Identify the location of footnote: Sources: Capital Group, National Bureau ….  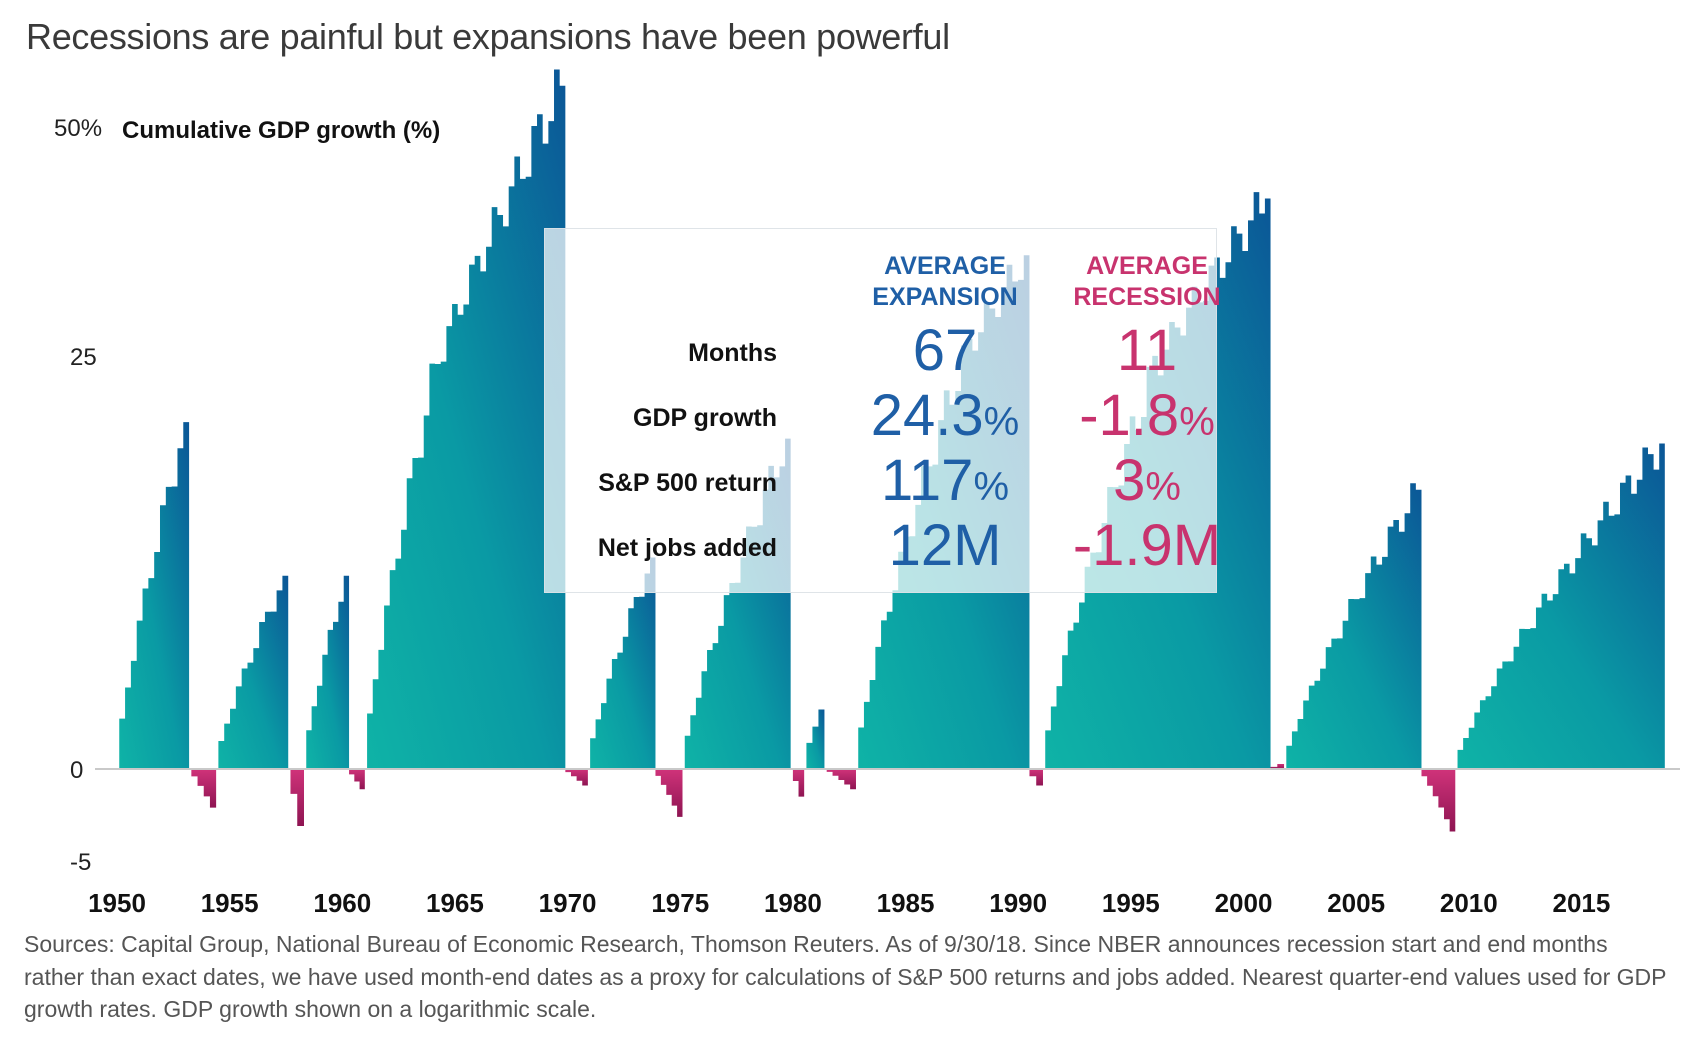
(845, 976).